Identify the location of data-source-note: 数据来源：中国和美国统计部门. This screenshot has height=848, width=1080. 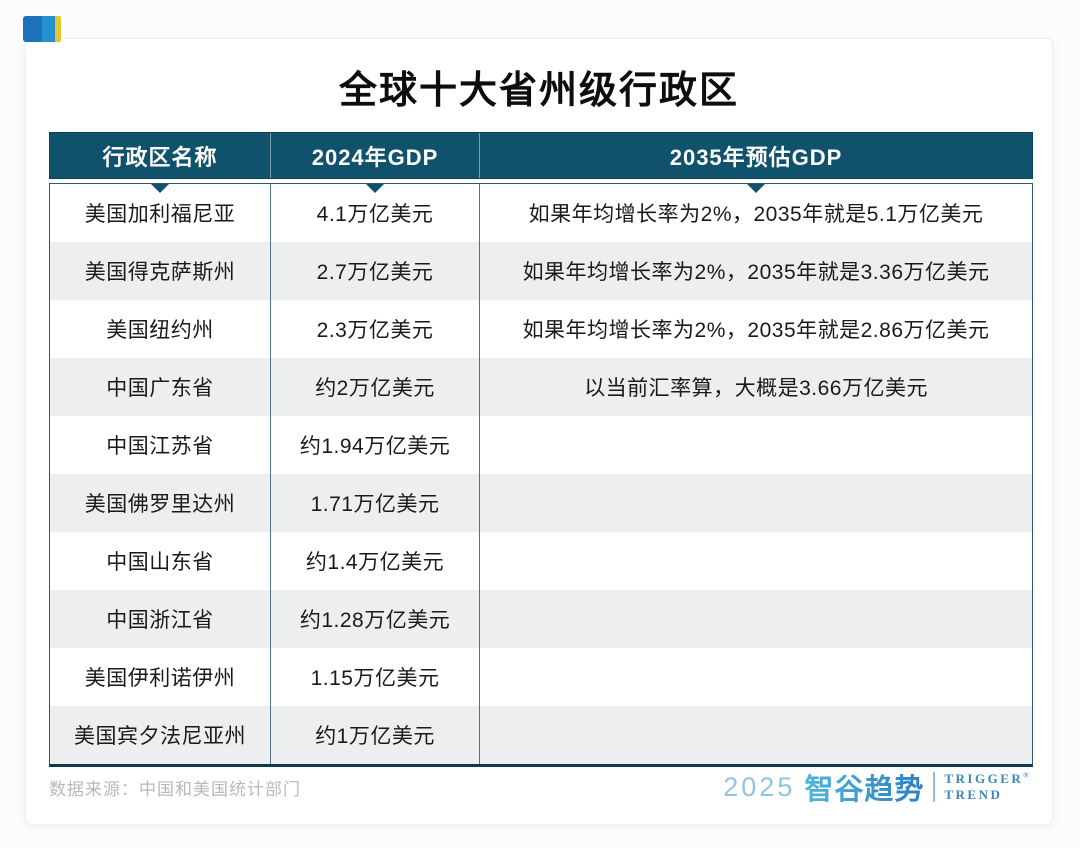
(175, 789).